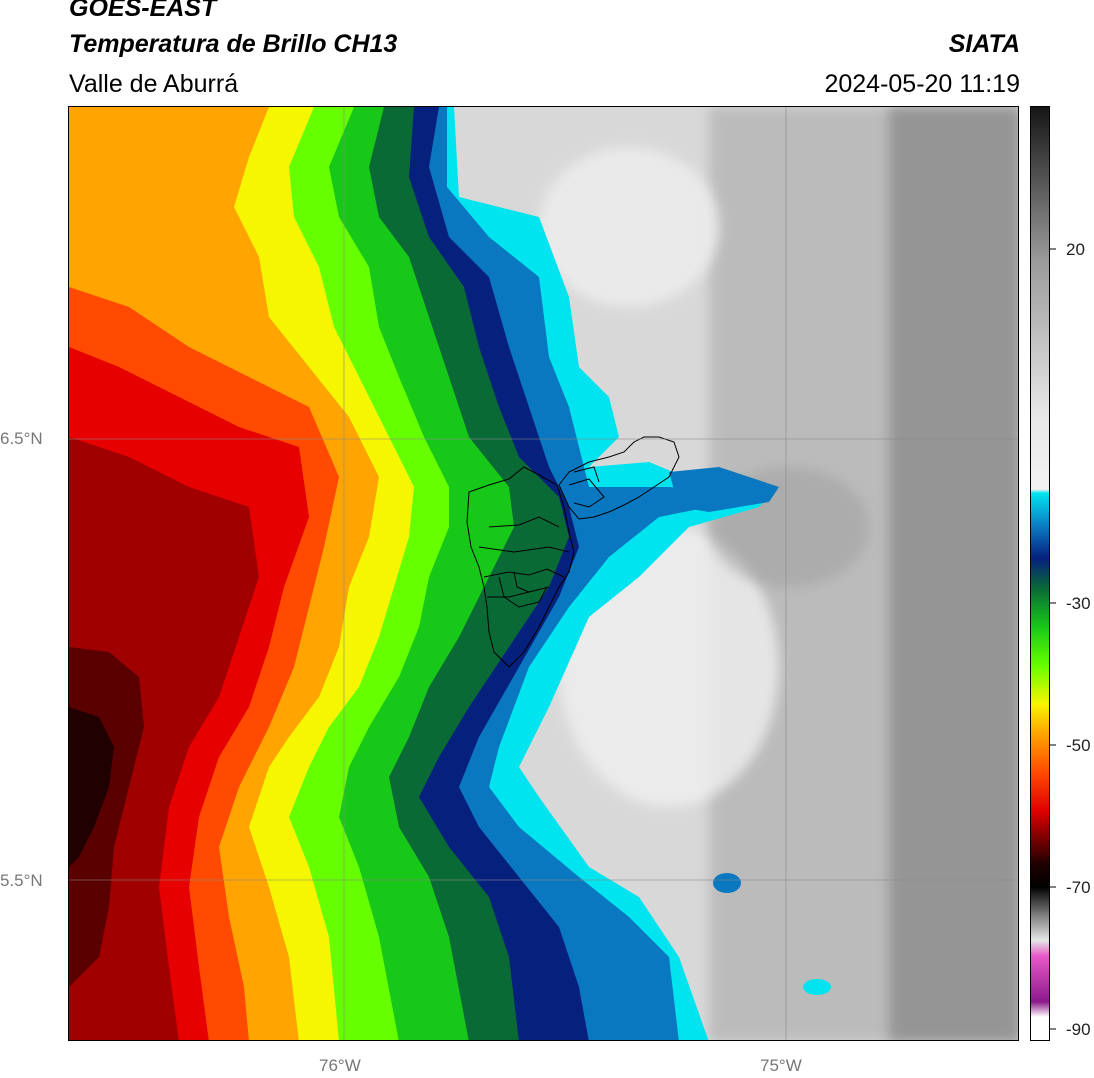 This screenshot has height=1078, width=1094. What do you see at coordinates (1078, 603) in the screenshot?
I see `colorbar-tick: -30` at bounding box center [1078, 603].